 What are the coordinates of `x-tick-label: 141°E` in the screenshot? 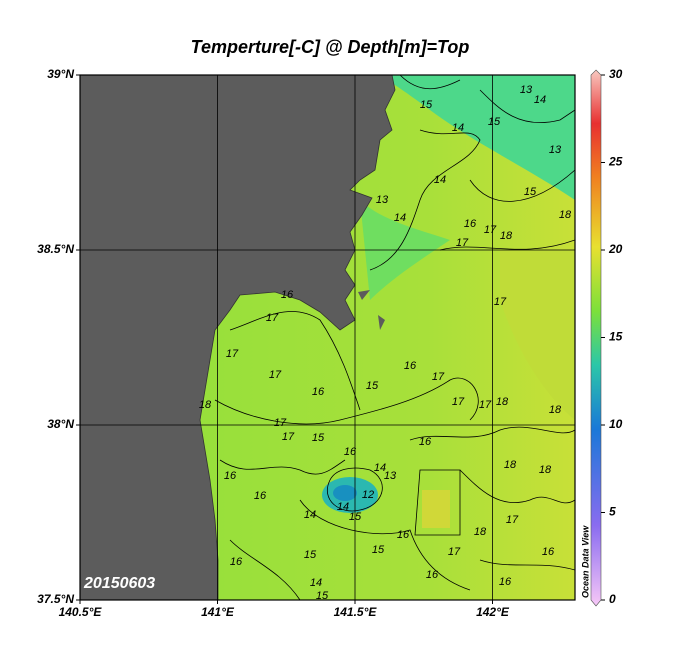 It's located at (218, 612).